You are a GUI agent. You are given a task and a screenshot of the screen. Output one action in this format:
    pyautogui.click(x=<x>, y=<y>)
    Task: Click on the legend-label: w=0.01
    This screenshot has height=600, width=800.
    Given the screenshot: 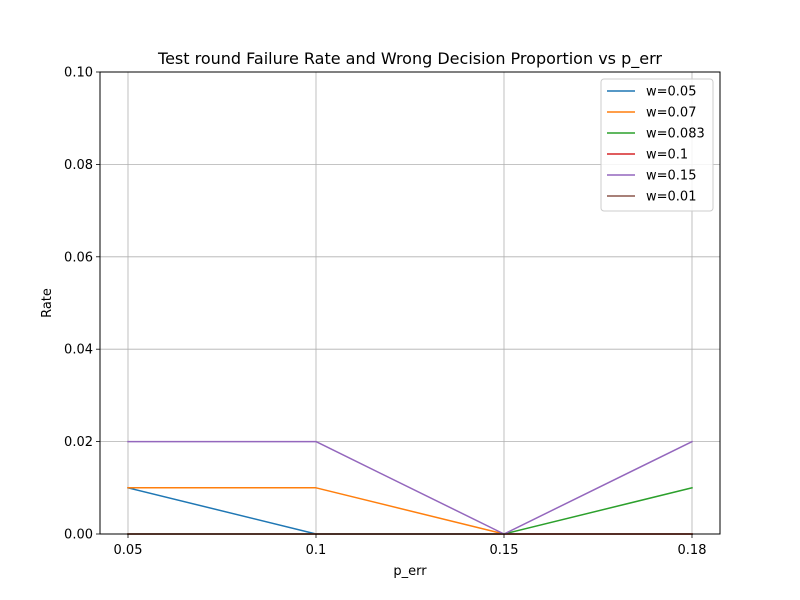 What is the action you would take?
    pyautogui.click(x=671, y=197)
    